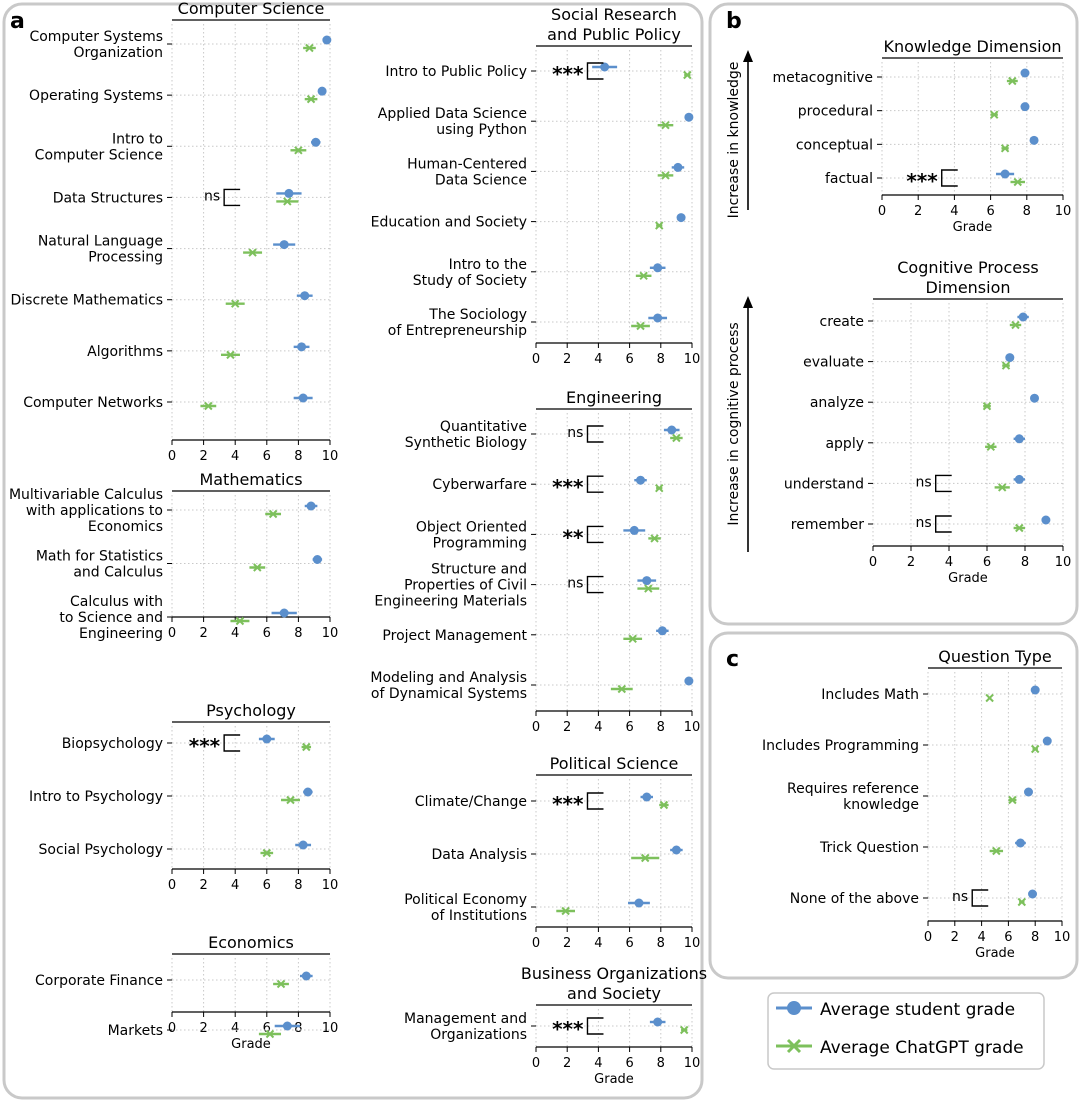 This screenshot has height=1102, width=1080. What do you see at coordinates (108, 198) in the screenshot?
I see `category-label: Data Structures` at bounding box center [108, 198].